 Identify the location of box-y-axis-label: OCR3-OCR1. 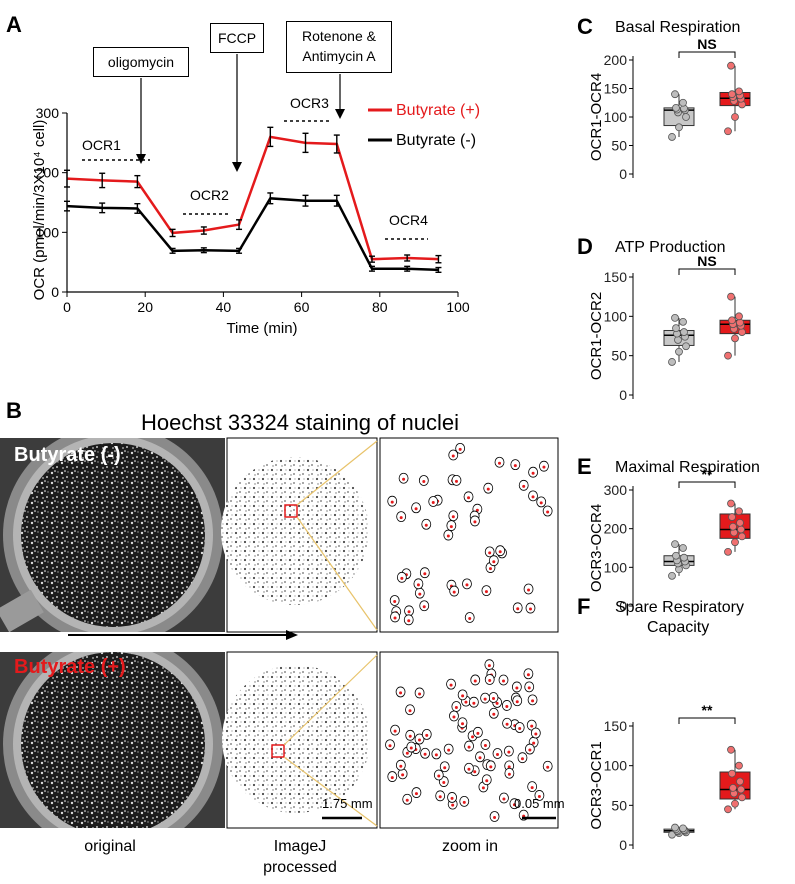
(596, 785).